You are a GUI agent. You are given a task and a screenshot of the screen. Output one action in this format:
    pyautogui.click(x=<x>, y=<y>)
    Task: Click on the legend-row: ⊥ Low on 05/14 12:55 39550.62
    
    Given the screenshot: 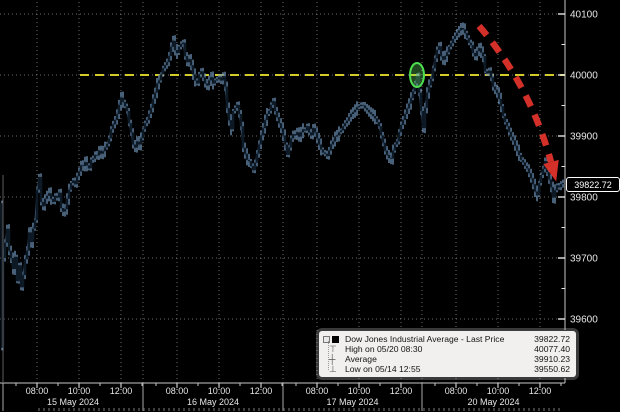 What is the action you would take?
    pyautogui.click(x=446, y=369)
    